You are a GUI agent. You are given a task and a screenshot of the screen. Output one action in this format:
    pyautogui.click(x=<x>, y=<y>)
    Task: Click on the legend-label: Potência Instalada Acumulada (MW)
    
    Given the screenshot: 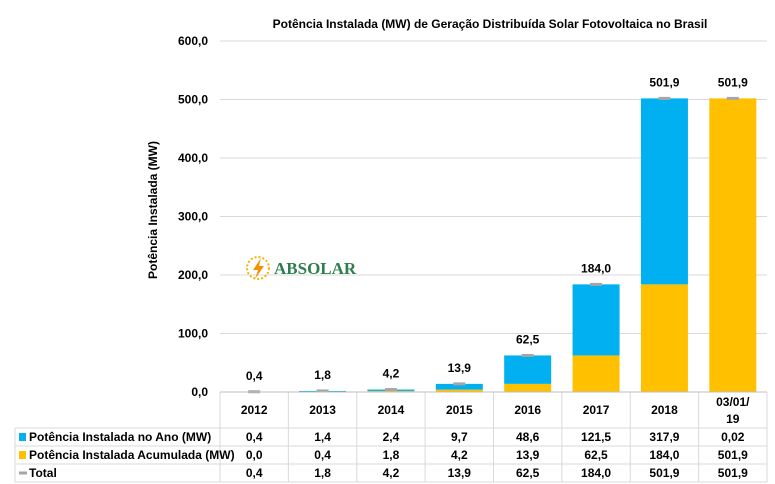 What is the action you would take?
    pyautogui.click(x=132, y=455)
    